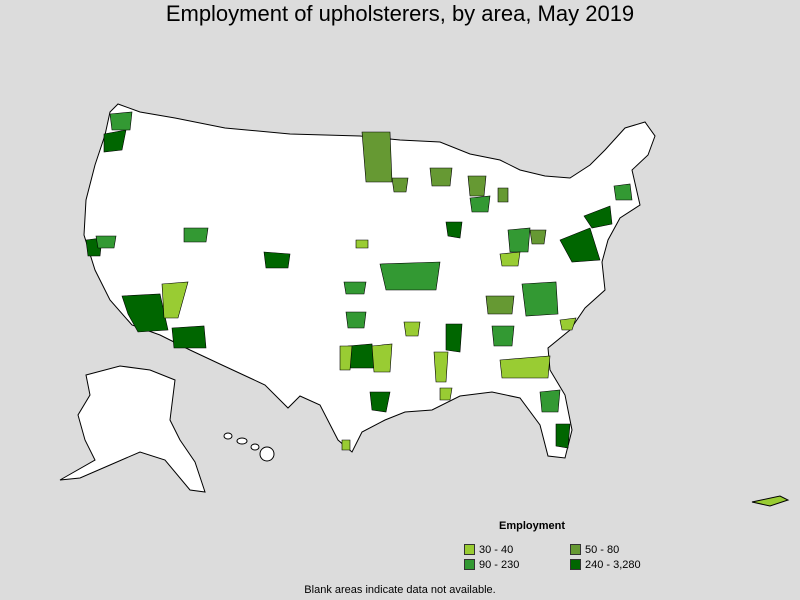 The height and width of the screenshot is (600, 800). Describe the element at coordinates (496, 549) in the screenshot. I see `legend-label: 30 - 40` at that location.